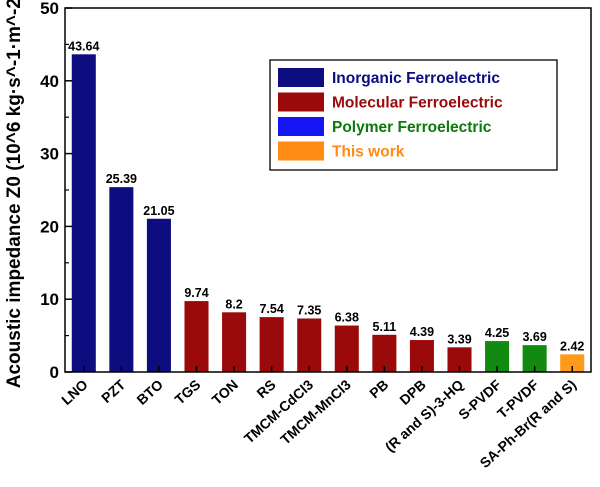 This screenshot has height=487, width=600. I want to click on legend-entry: Molecular Ferroelectric, so click(417, 103).